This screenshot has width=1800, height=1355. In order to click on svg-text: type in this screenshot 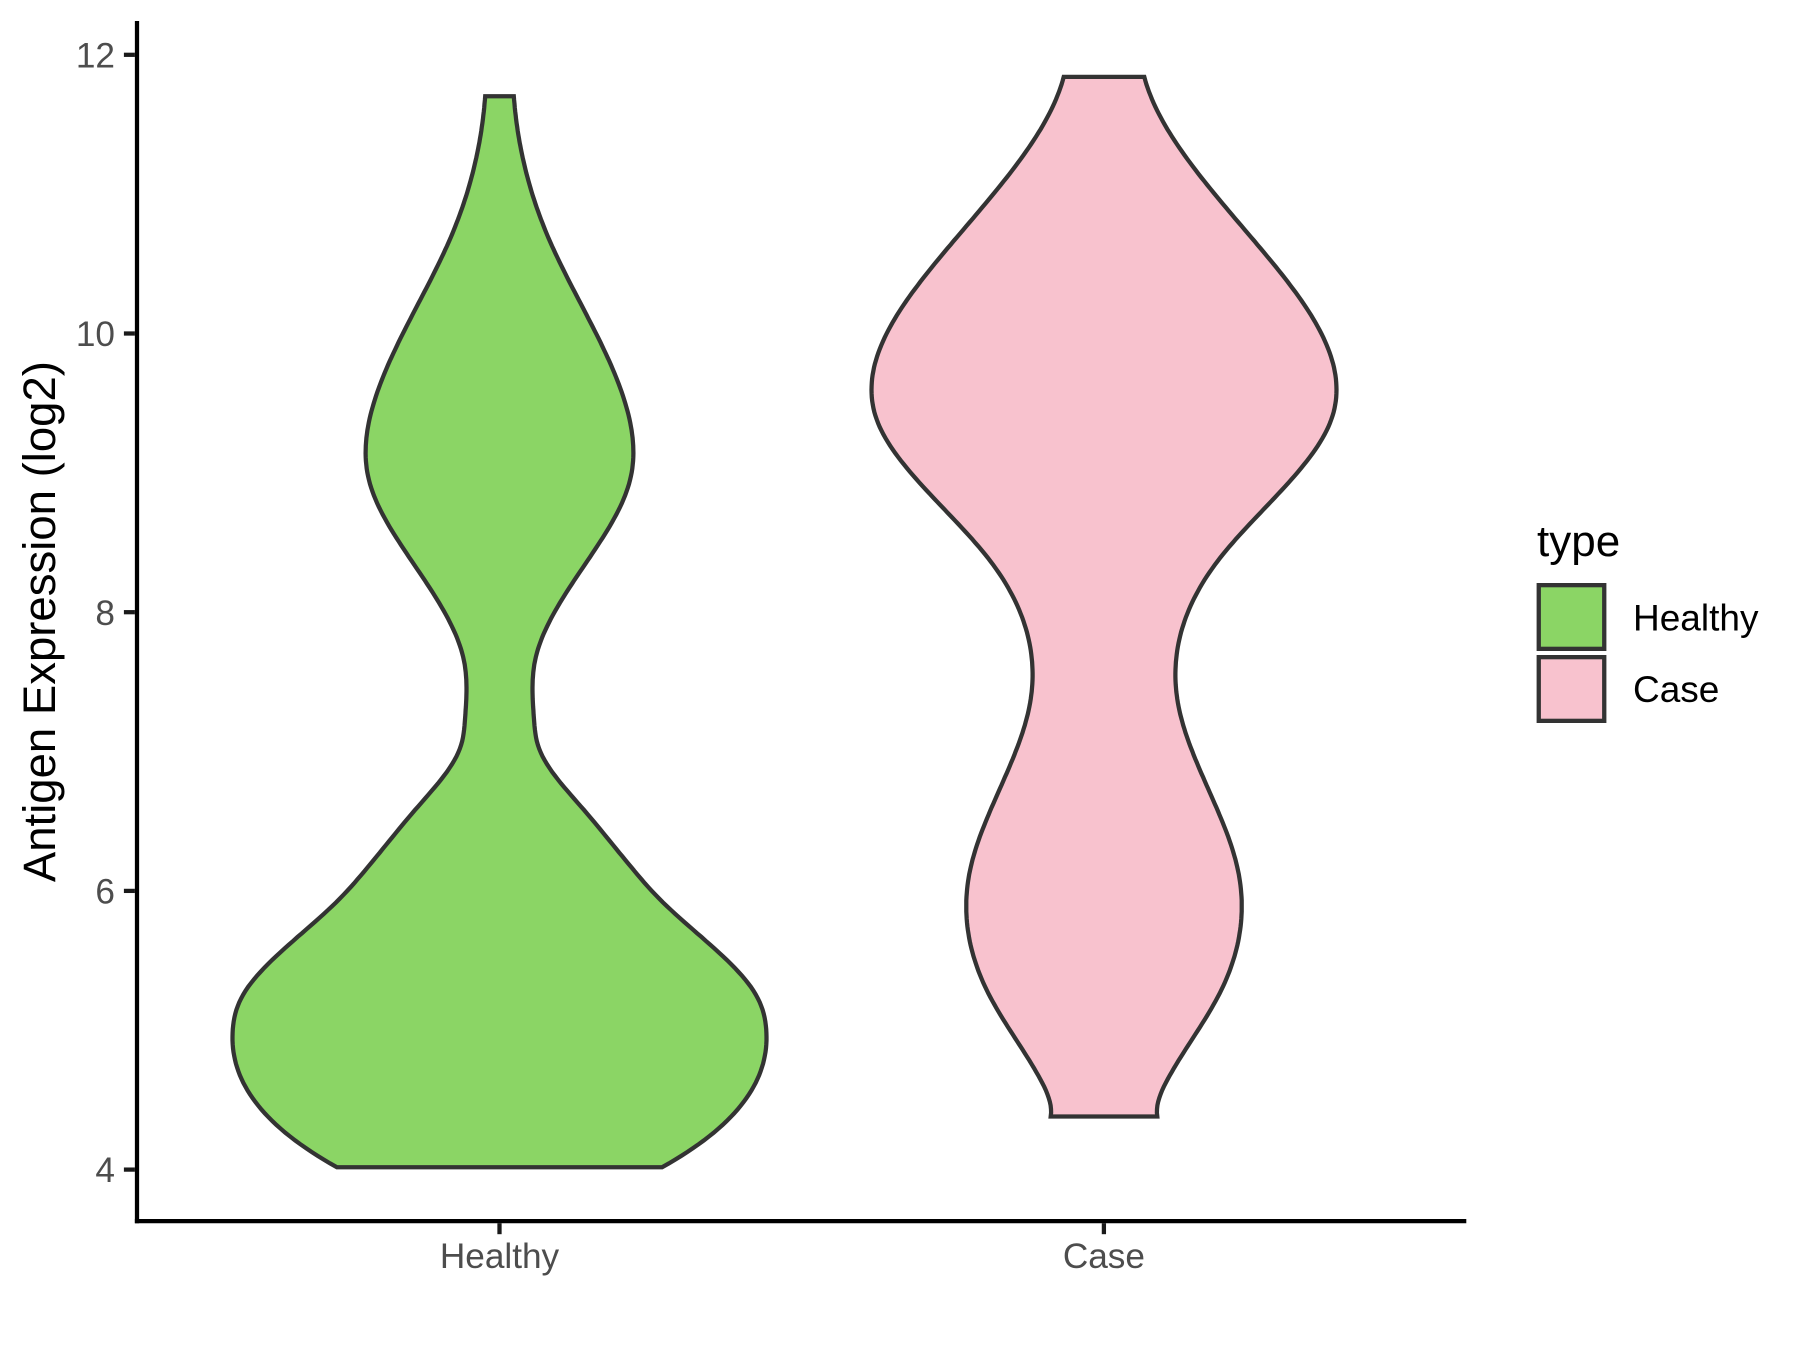, I will do `click(1578, 541)`.